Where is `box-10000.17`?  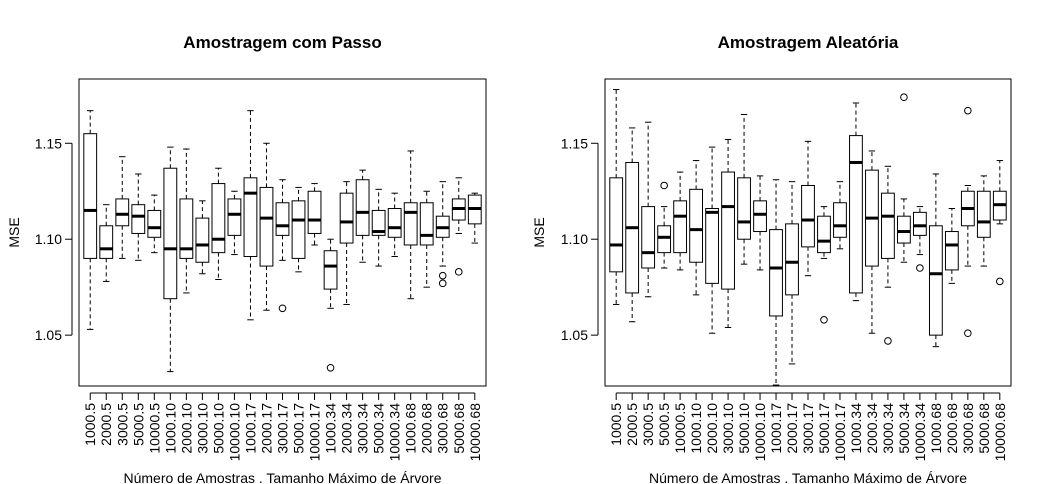 box-10000.17 is located at coordinates (840, 215).